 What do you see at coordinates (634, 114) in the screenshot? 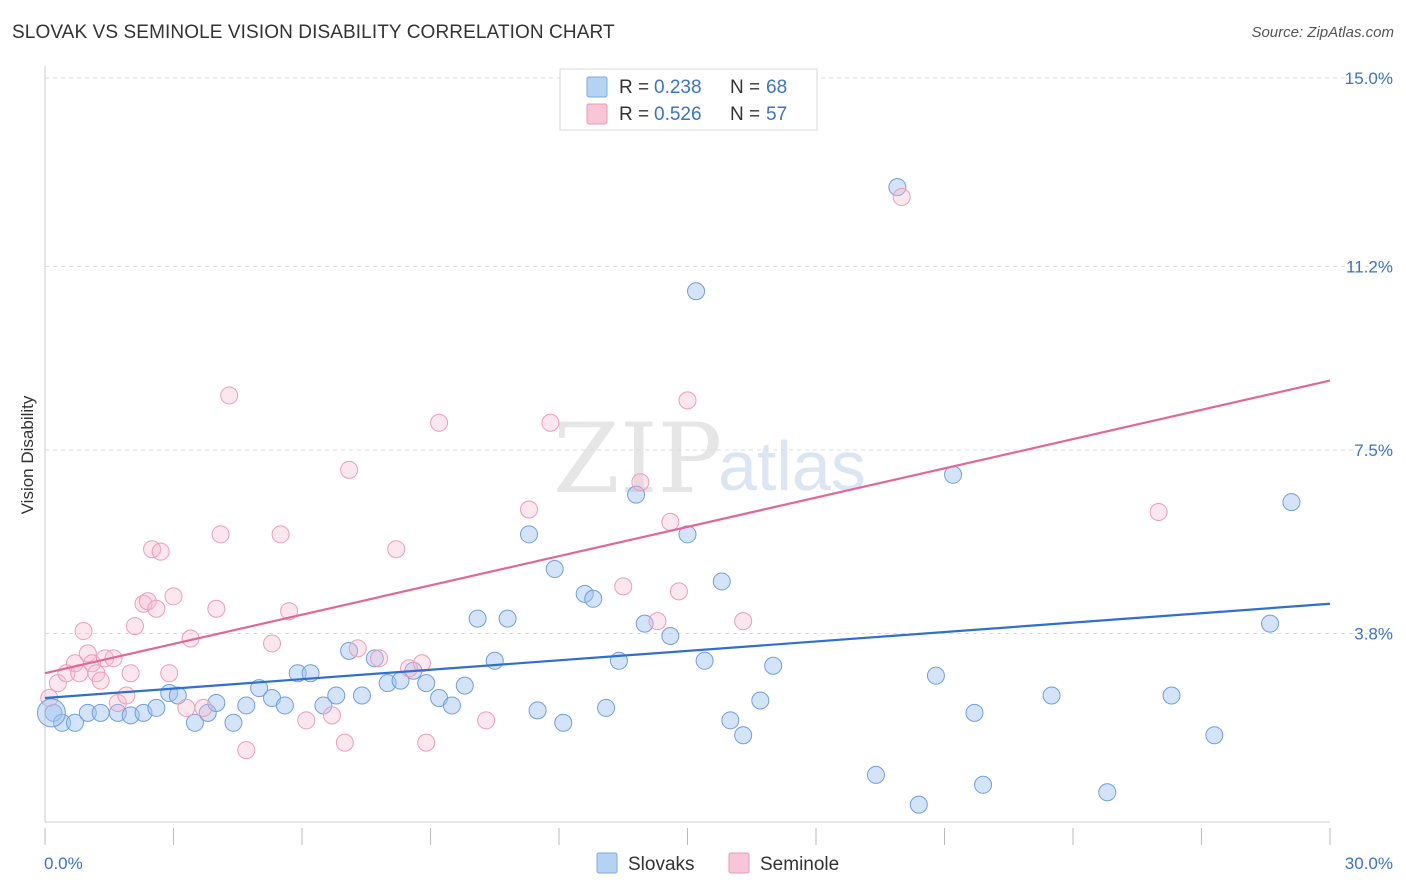
I see `legend-r-label-2: R =` at bounding box center [634, 114].